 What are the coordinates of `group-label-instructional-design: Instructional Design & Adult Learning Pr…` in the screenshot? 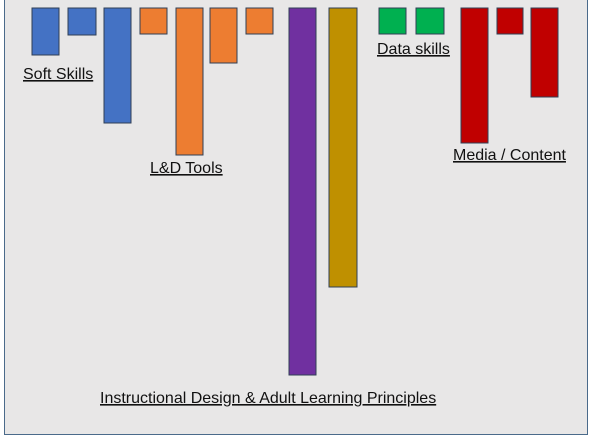 It's located at (268, 398).